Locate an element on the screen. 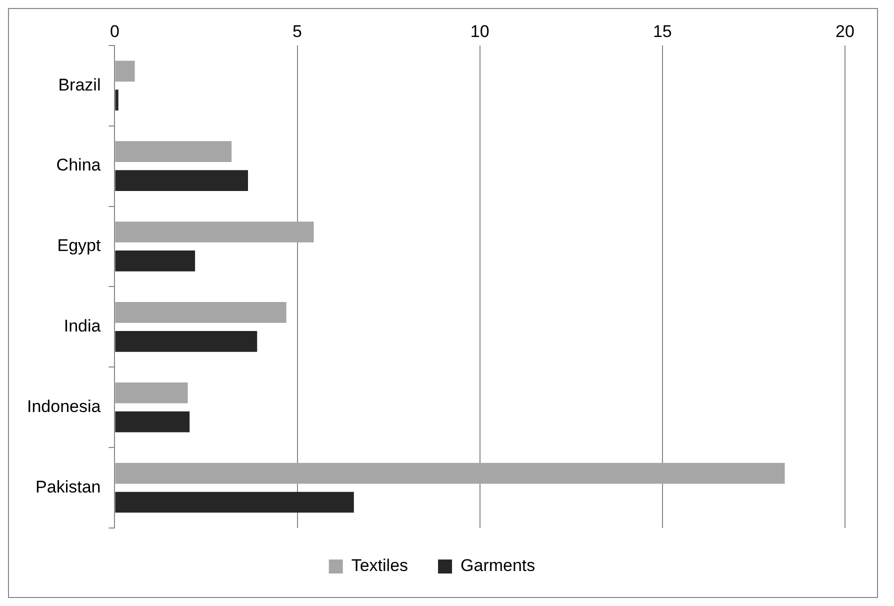 The width and height of the screenshot is (894, 606). x-tick-label: 10 is located at coordinates (480, 31).